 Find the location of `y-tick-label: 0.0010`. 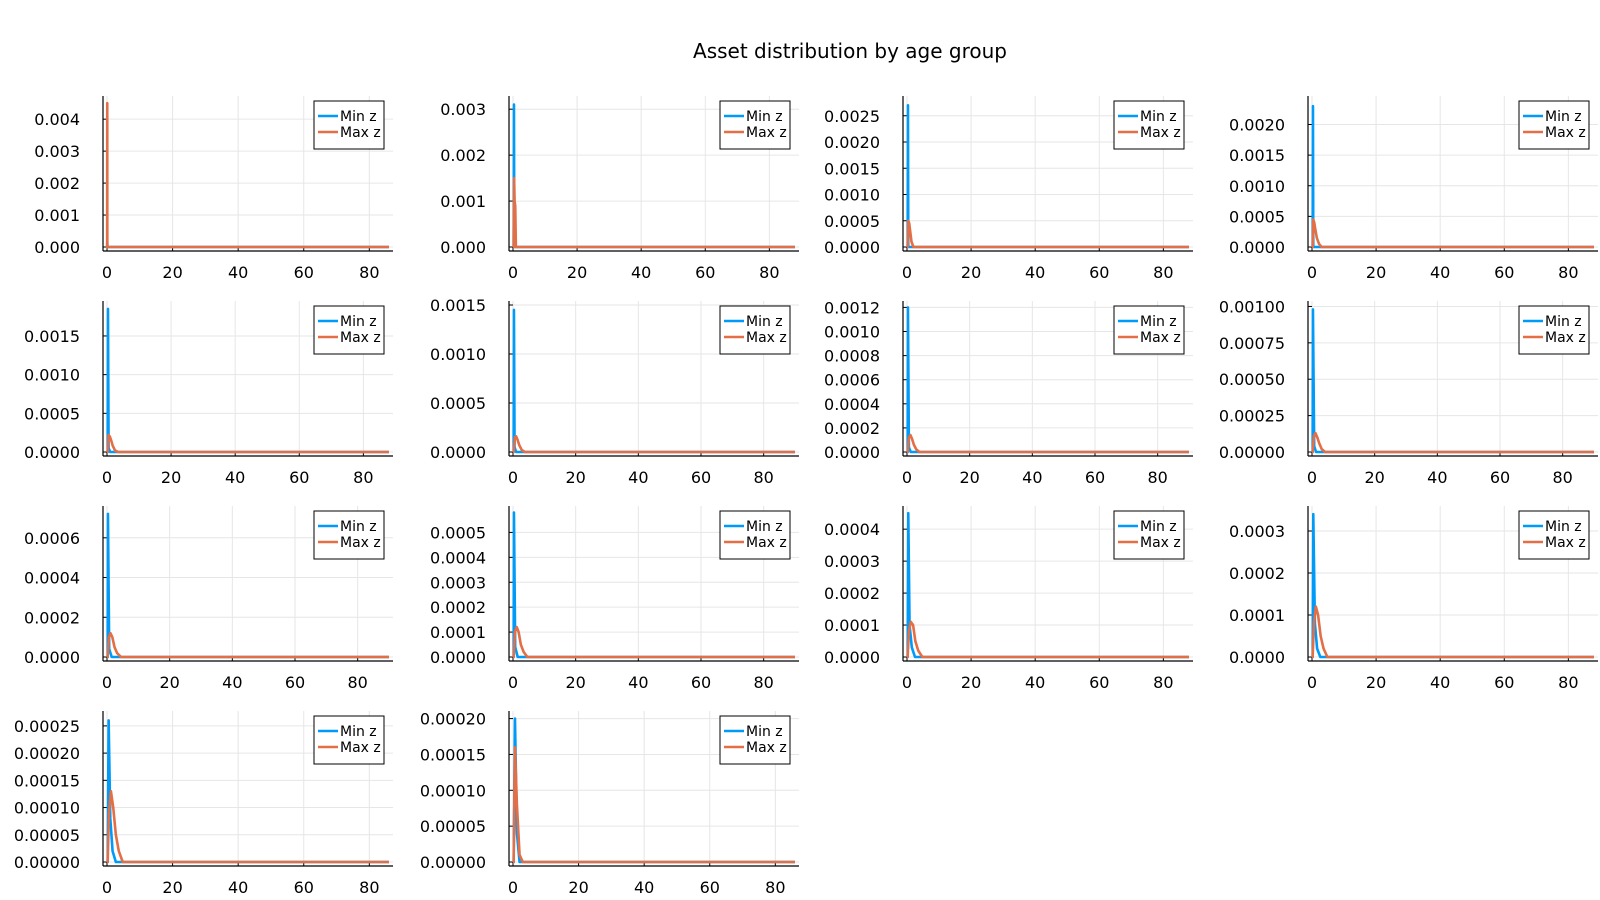

y-tick-label: 0.0010 is located at coordinates (52, 375).